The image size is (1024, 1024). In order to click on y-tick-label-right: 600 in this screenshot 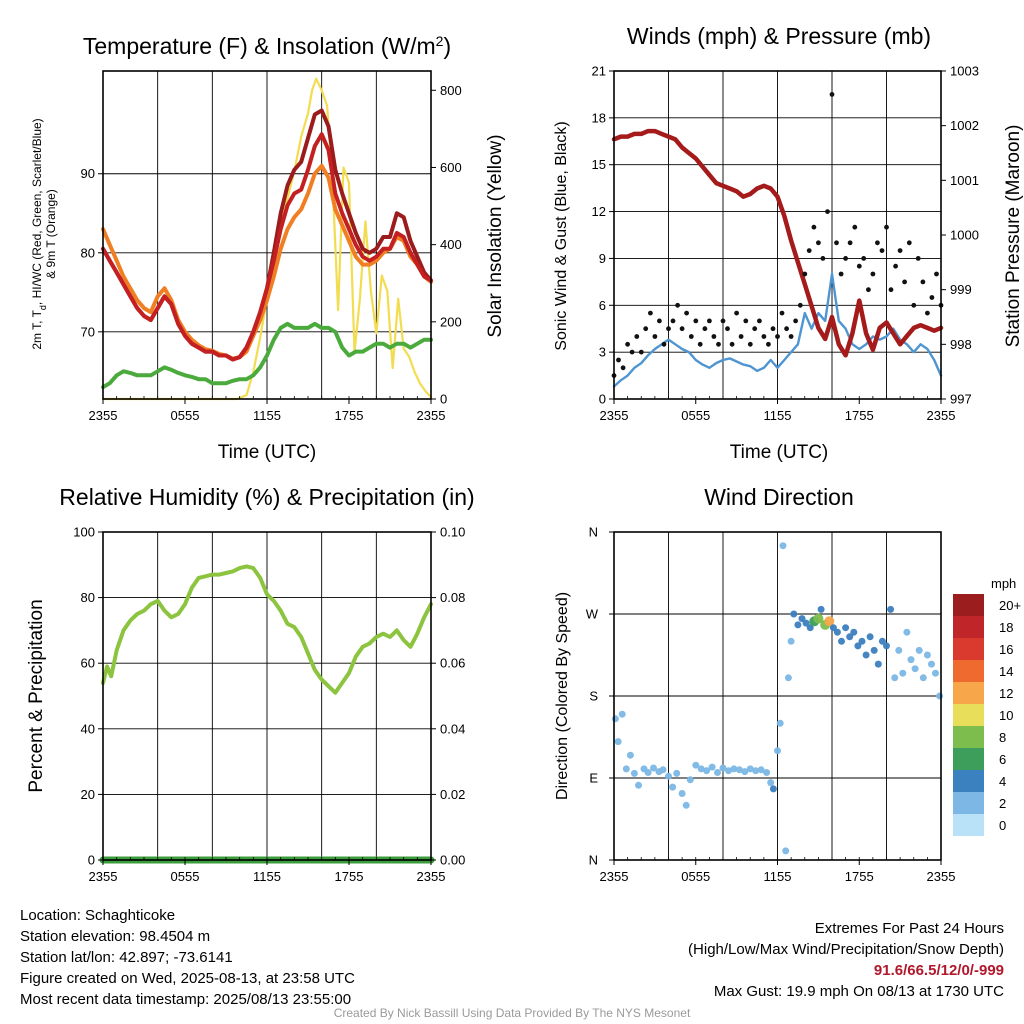, I will do `click(451, 167)`.